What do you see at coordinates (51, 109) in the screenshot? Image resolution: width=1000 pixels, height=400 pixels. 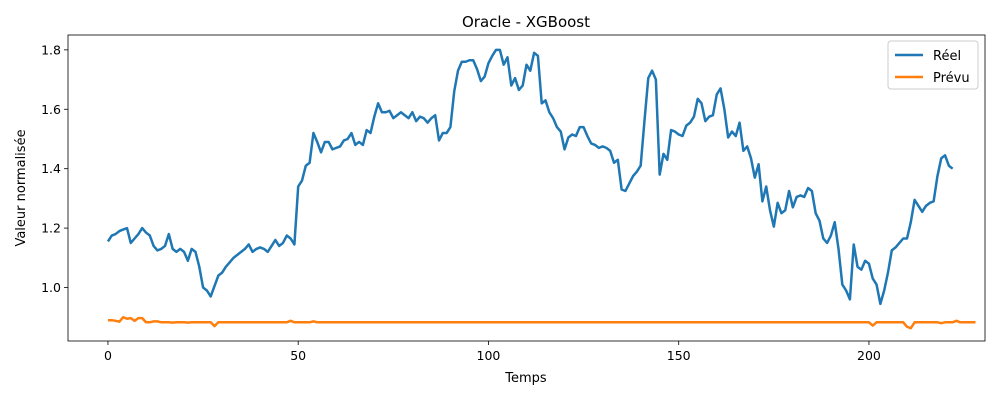 I see `y-tick-label: 1.6` at bounding box center [51, 109].